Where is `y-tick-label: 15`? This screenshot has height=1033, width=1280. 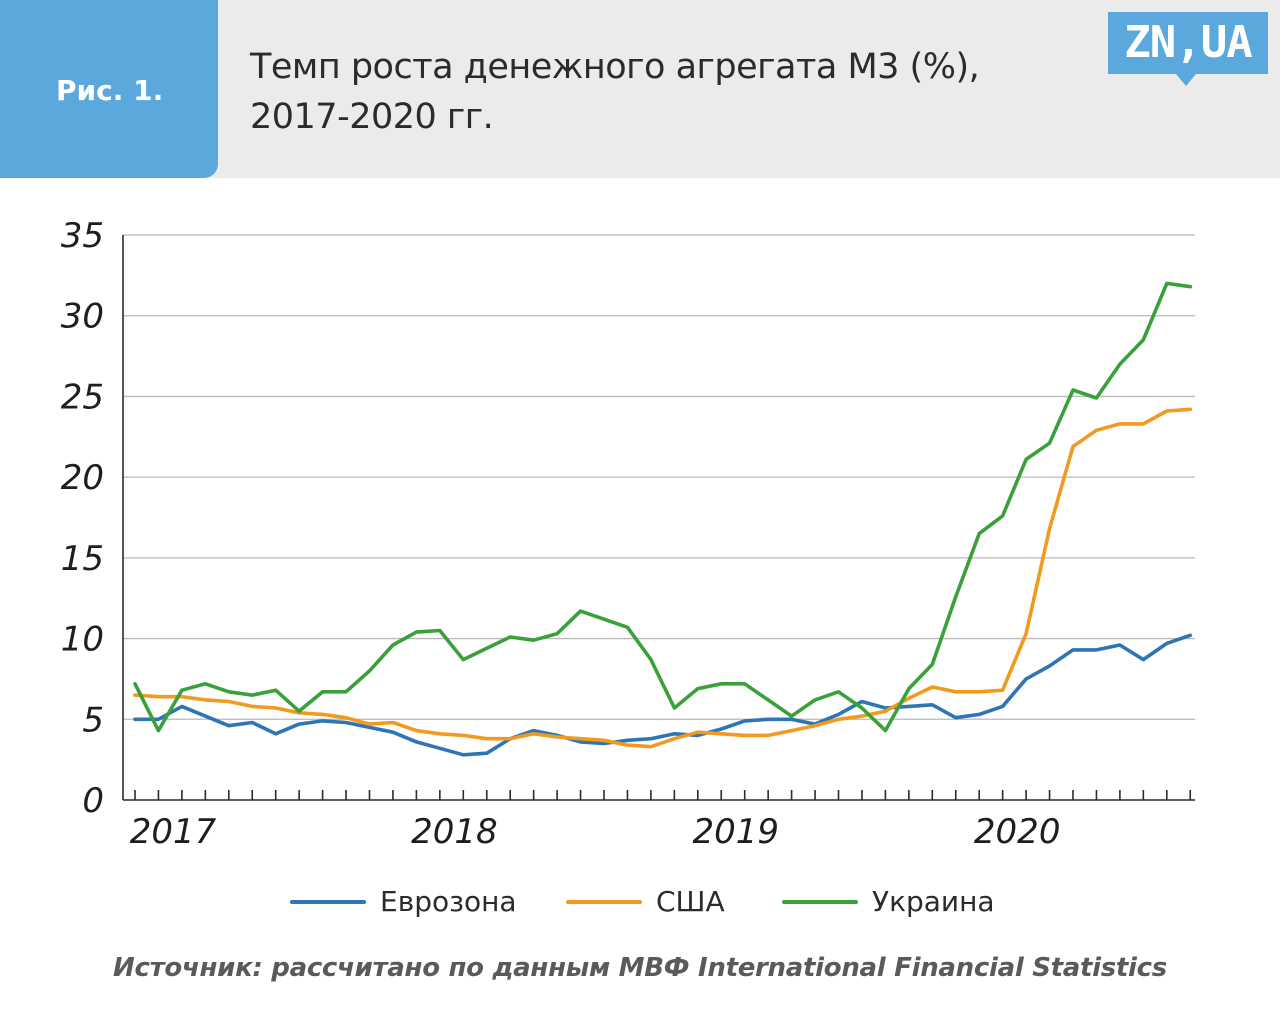
y-tick-label: 15 is located at coordinates (82, 559).